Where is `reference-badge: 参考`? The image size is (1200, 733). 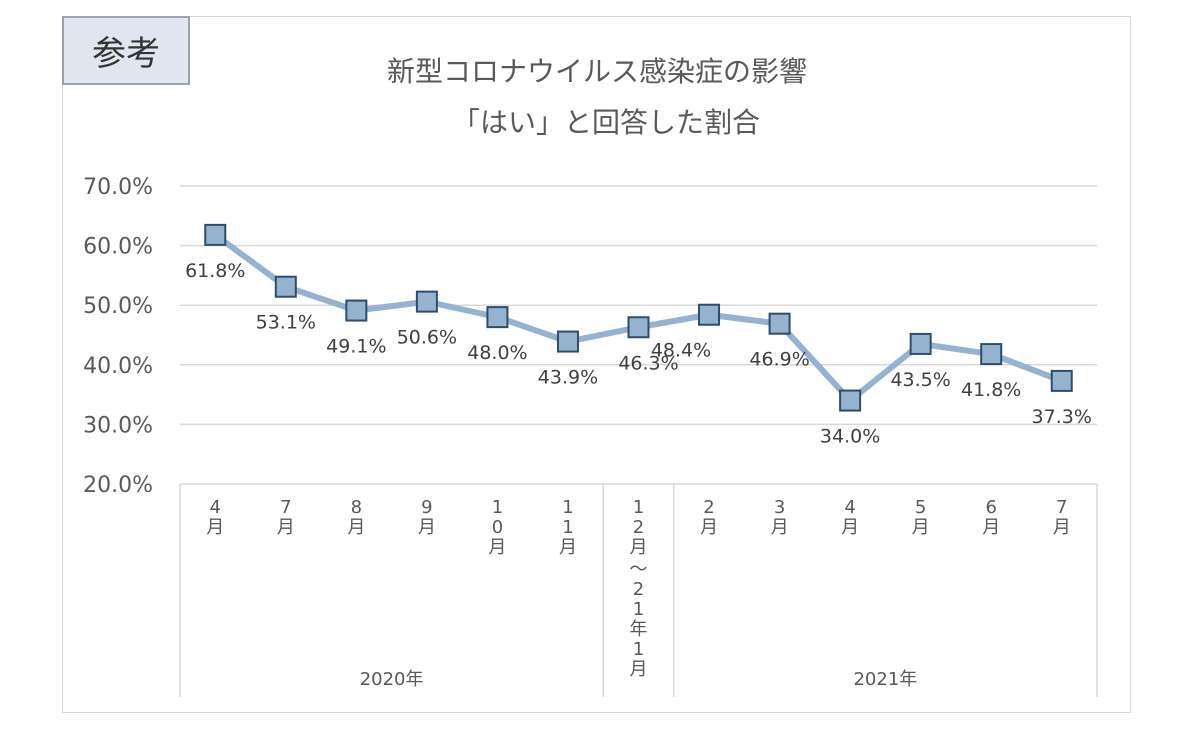
reference-badge: 参考 is located at coordinates (126, 50).